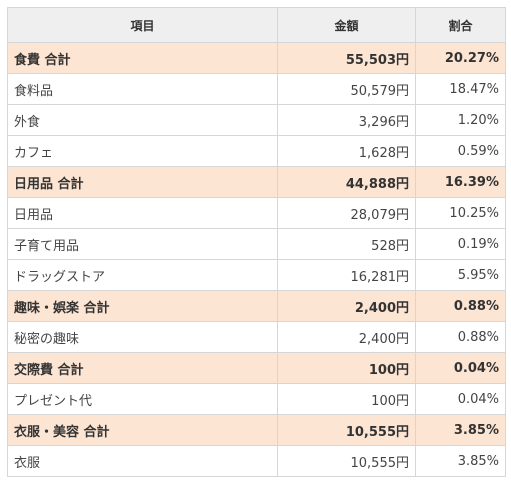 The height and width of the screenshot is (480, 511). What do you see at coordinates (142, 182) in the screenshot?
I see `row-category-name: 日用品 合計` at bounding box center [142, 182].